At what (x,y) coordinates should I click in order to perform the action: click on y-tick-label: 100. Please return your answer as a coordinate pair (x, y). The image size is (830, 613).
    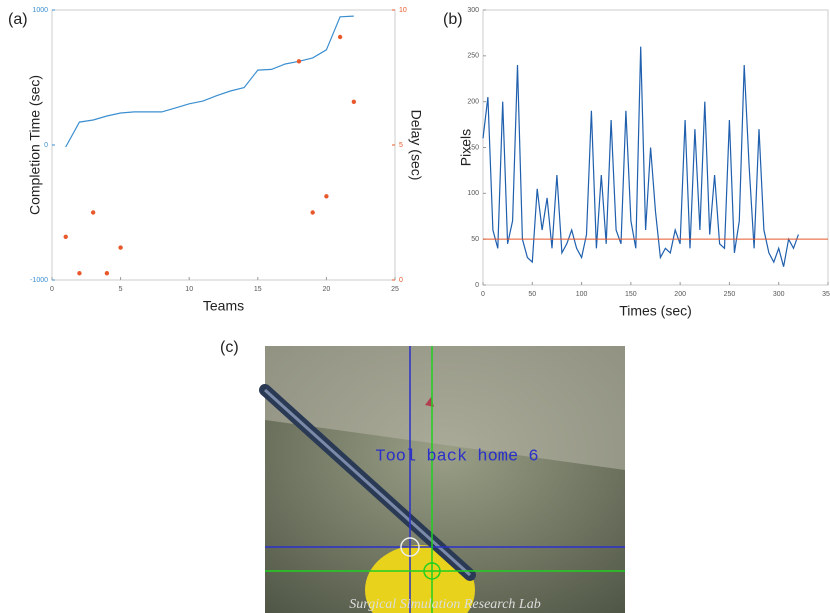
    Looking at the image, I should click on (473, 193).